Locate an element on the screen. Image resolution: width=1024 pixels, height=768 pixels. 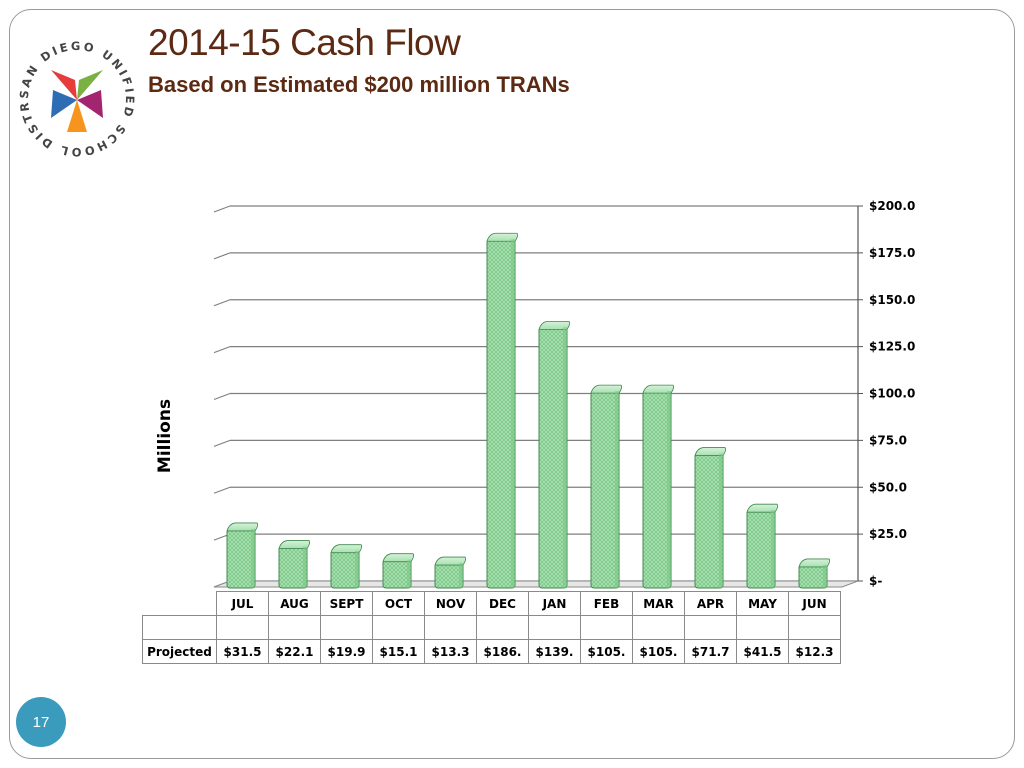
school-district-logo: SAN DIEGO UNIFIED SCHOOL DISTRICT is located at coordinates (73, 96).